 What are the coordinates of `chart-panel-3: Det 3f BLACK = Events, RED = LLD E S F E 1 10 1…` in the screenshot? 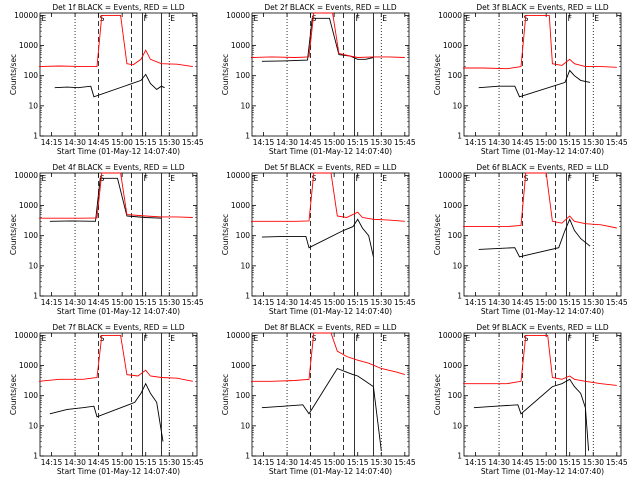 It's located at (530, 79).